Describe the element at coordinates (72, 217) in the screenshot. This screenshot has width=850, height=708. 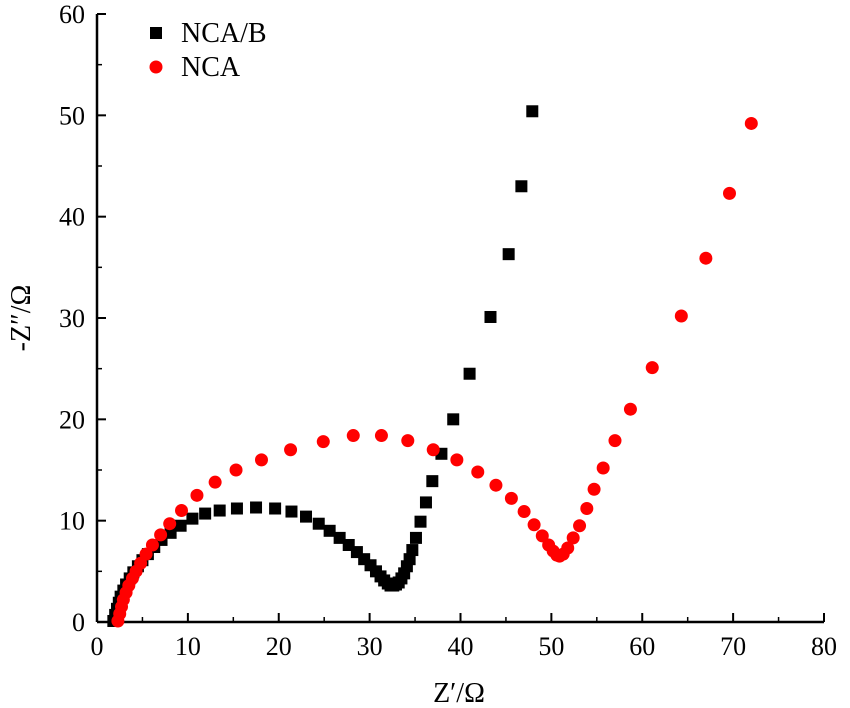
I see `y-tick-label: 40` at that location.